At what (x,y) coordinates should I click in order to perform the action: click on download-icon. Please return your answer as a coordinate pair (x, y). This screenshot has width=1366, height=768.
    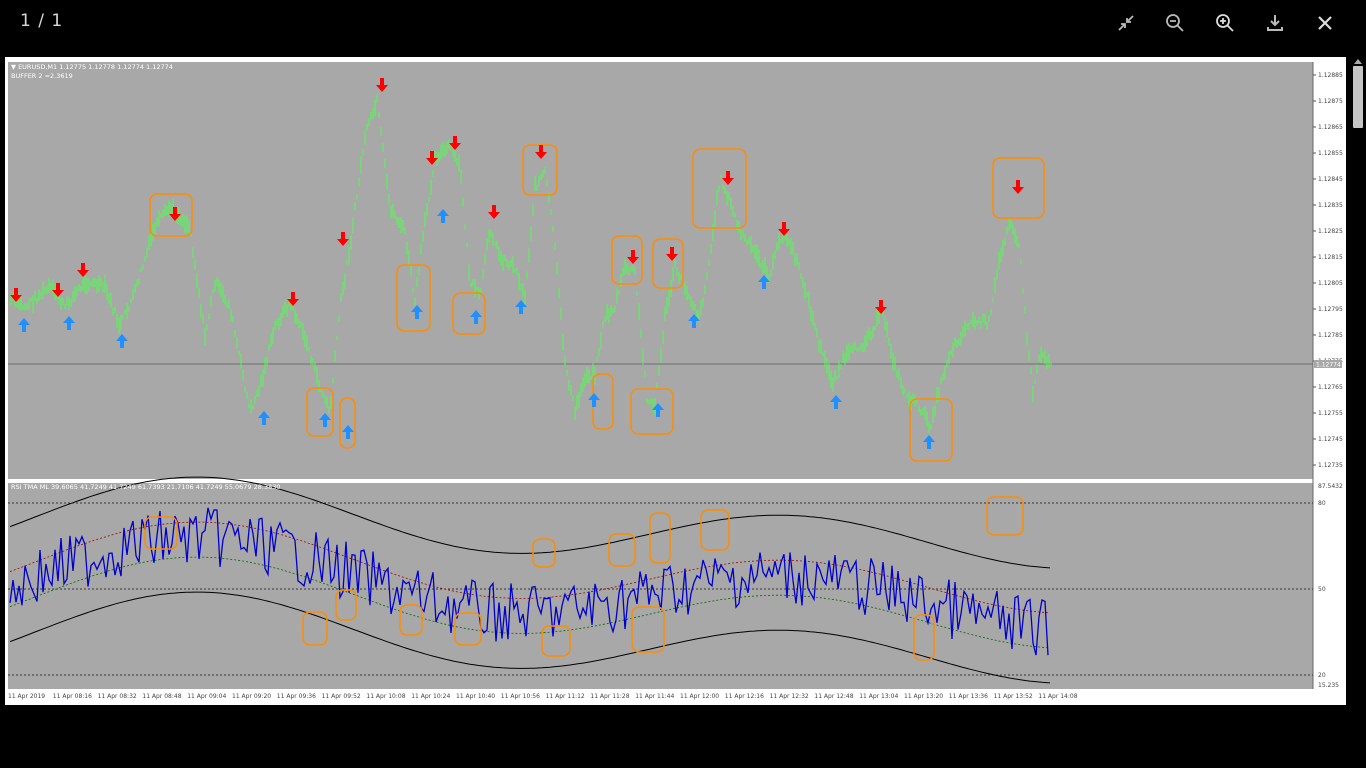
    Looking at the image, I should click on (1275, 23).